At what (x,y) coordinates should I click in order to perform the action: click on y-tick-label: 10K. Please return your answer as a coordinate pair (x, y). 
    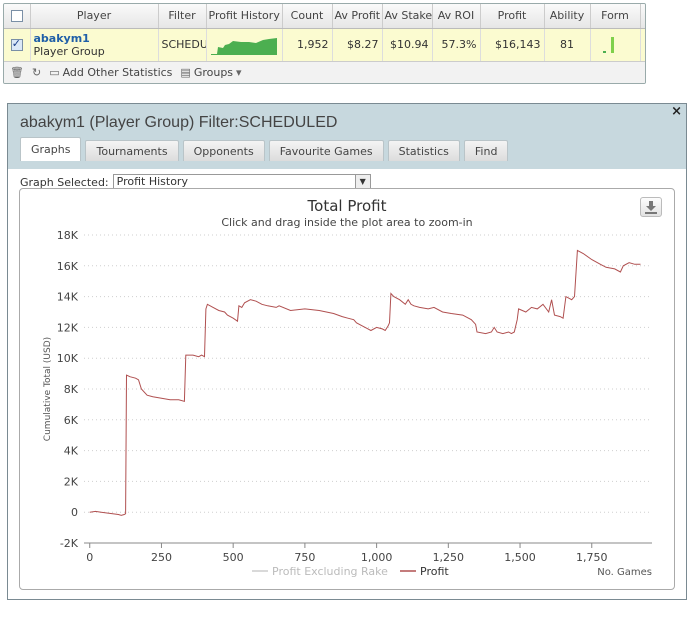
    Looking at the image, I should click on (68, 358).